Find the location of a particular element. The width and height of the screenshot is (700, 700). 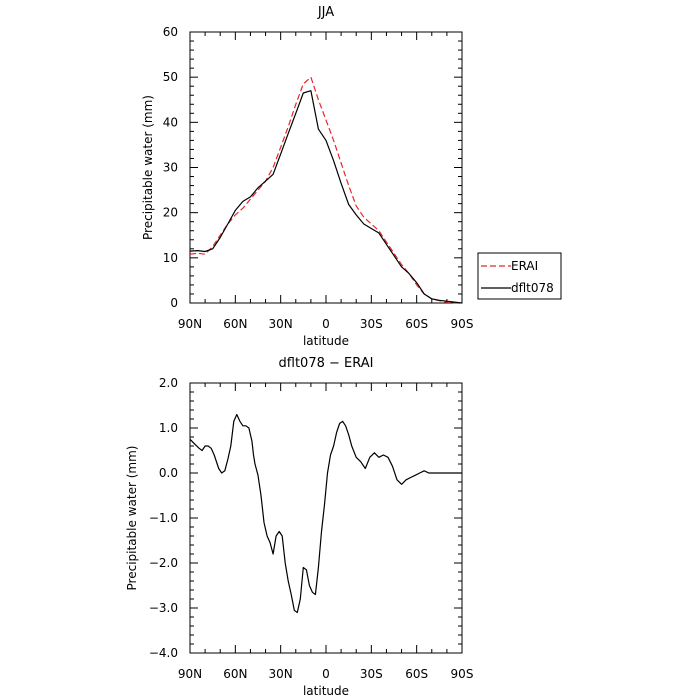

y-tick-label: 40 is located at coordinates (170, 122).